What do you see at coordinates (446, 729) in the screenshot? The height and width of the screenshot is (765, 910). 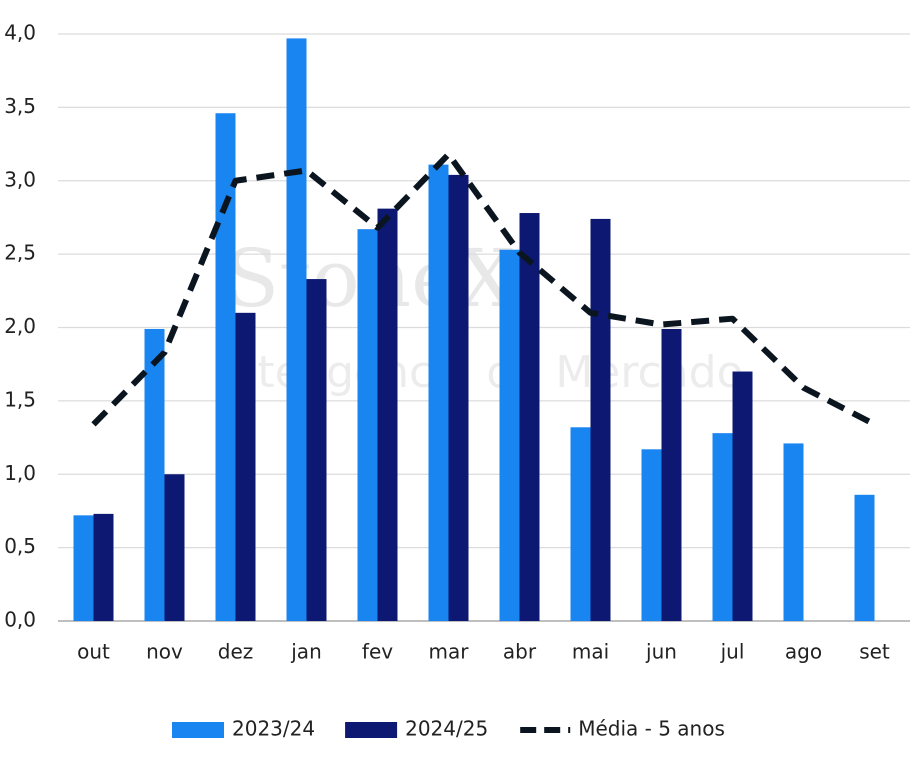 I see `legend-label: 2024/25` at bounding box center [446, 729].